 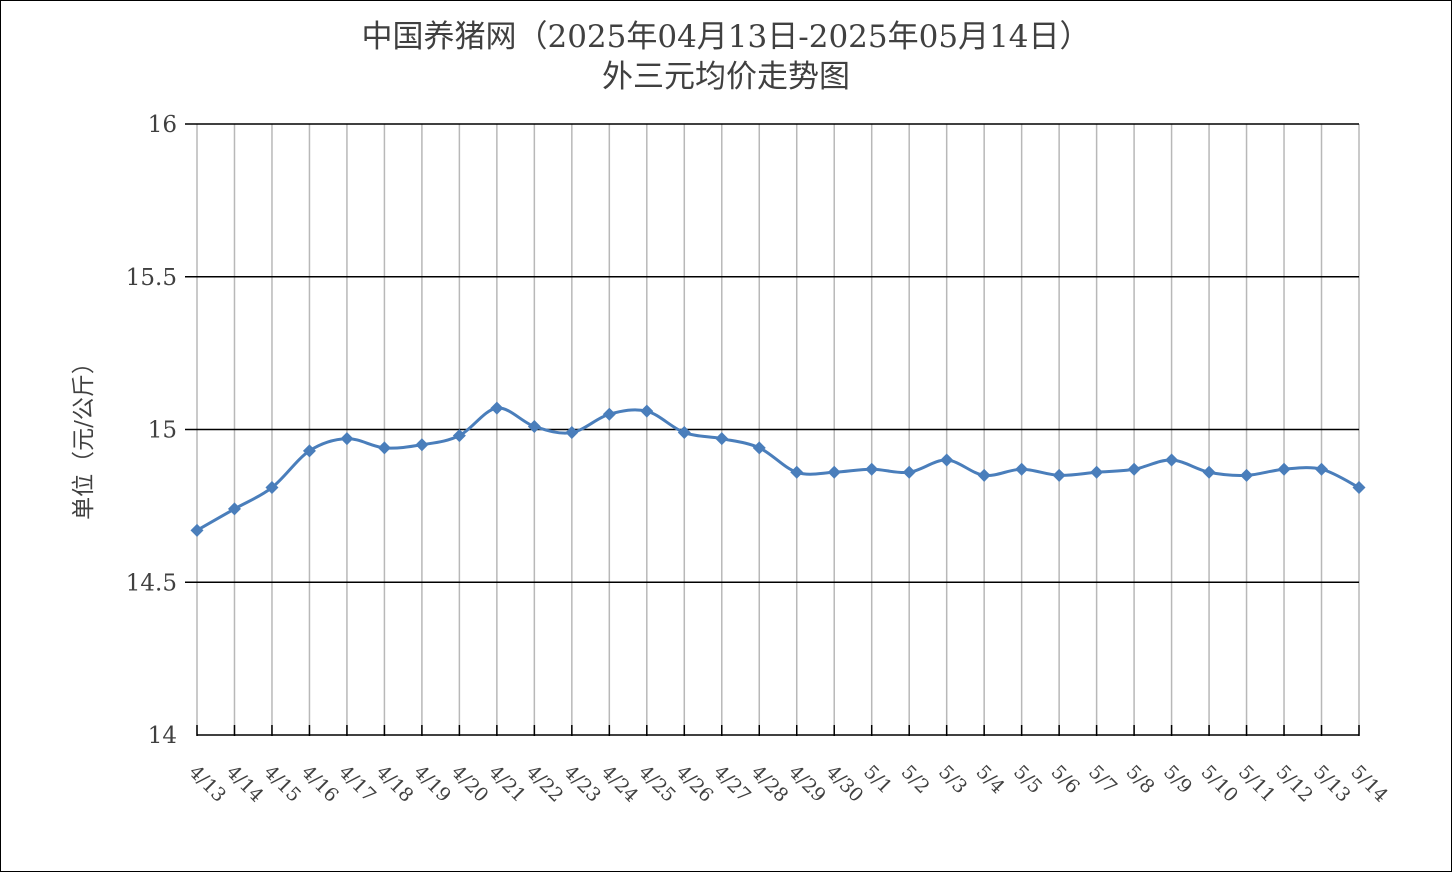 What do you see at coordinates (1102, 779) in the screenshot?
I see `x-tick-label: 5/7` at bounding box center [1102, 779].